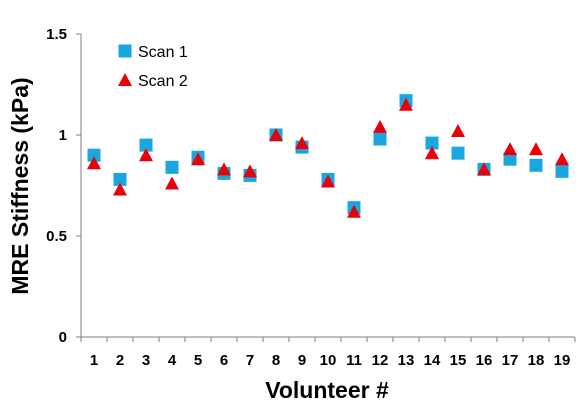  Describe the element at coordinates (20, 185) in the screenshot. I see `y-axis-title: MRE Stiffness (kPa)` at that location.